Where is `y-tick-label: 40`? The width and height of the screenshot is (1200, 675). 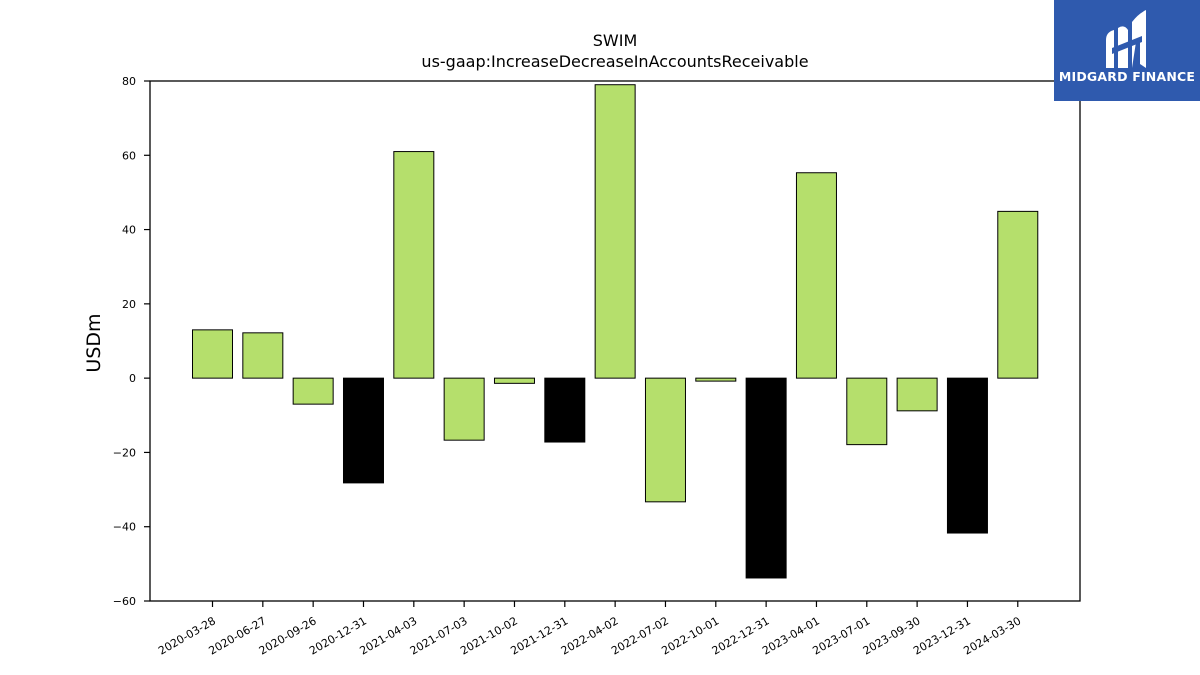 y-tick-label: 40 is located at coordinates (129, 230).